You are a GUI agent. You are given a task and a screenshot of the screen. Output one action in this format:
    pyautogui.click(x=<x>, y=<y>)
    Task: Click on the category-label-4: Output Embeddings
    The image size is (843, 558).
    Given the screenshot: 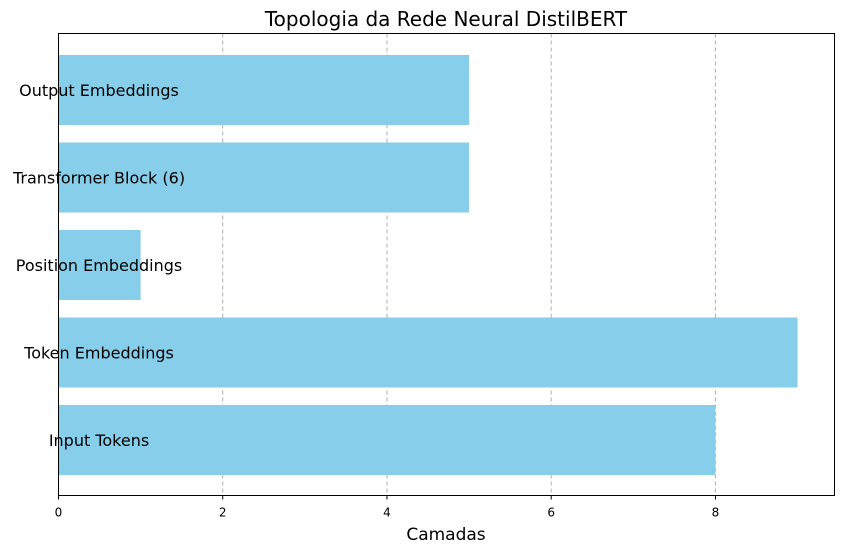 What is the action you would take?
    pyautogui.click(x=99, y=90)
    